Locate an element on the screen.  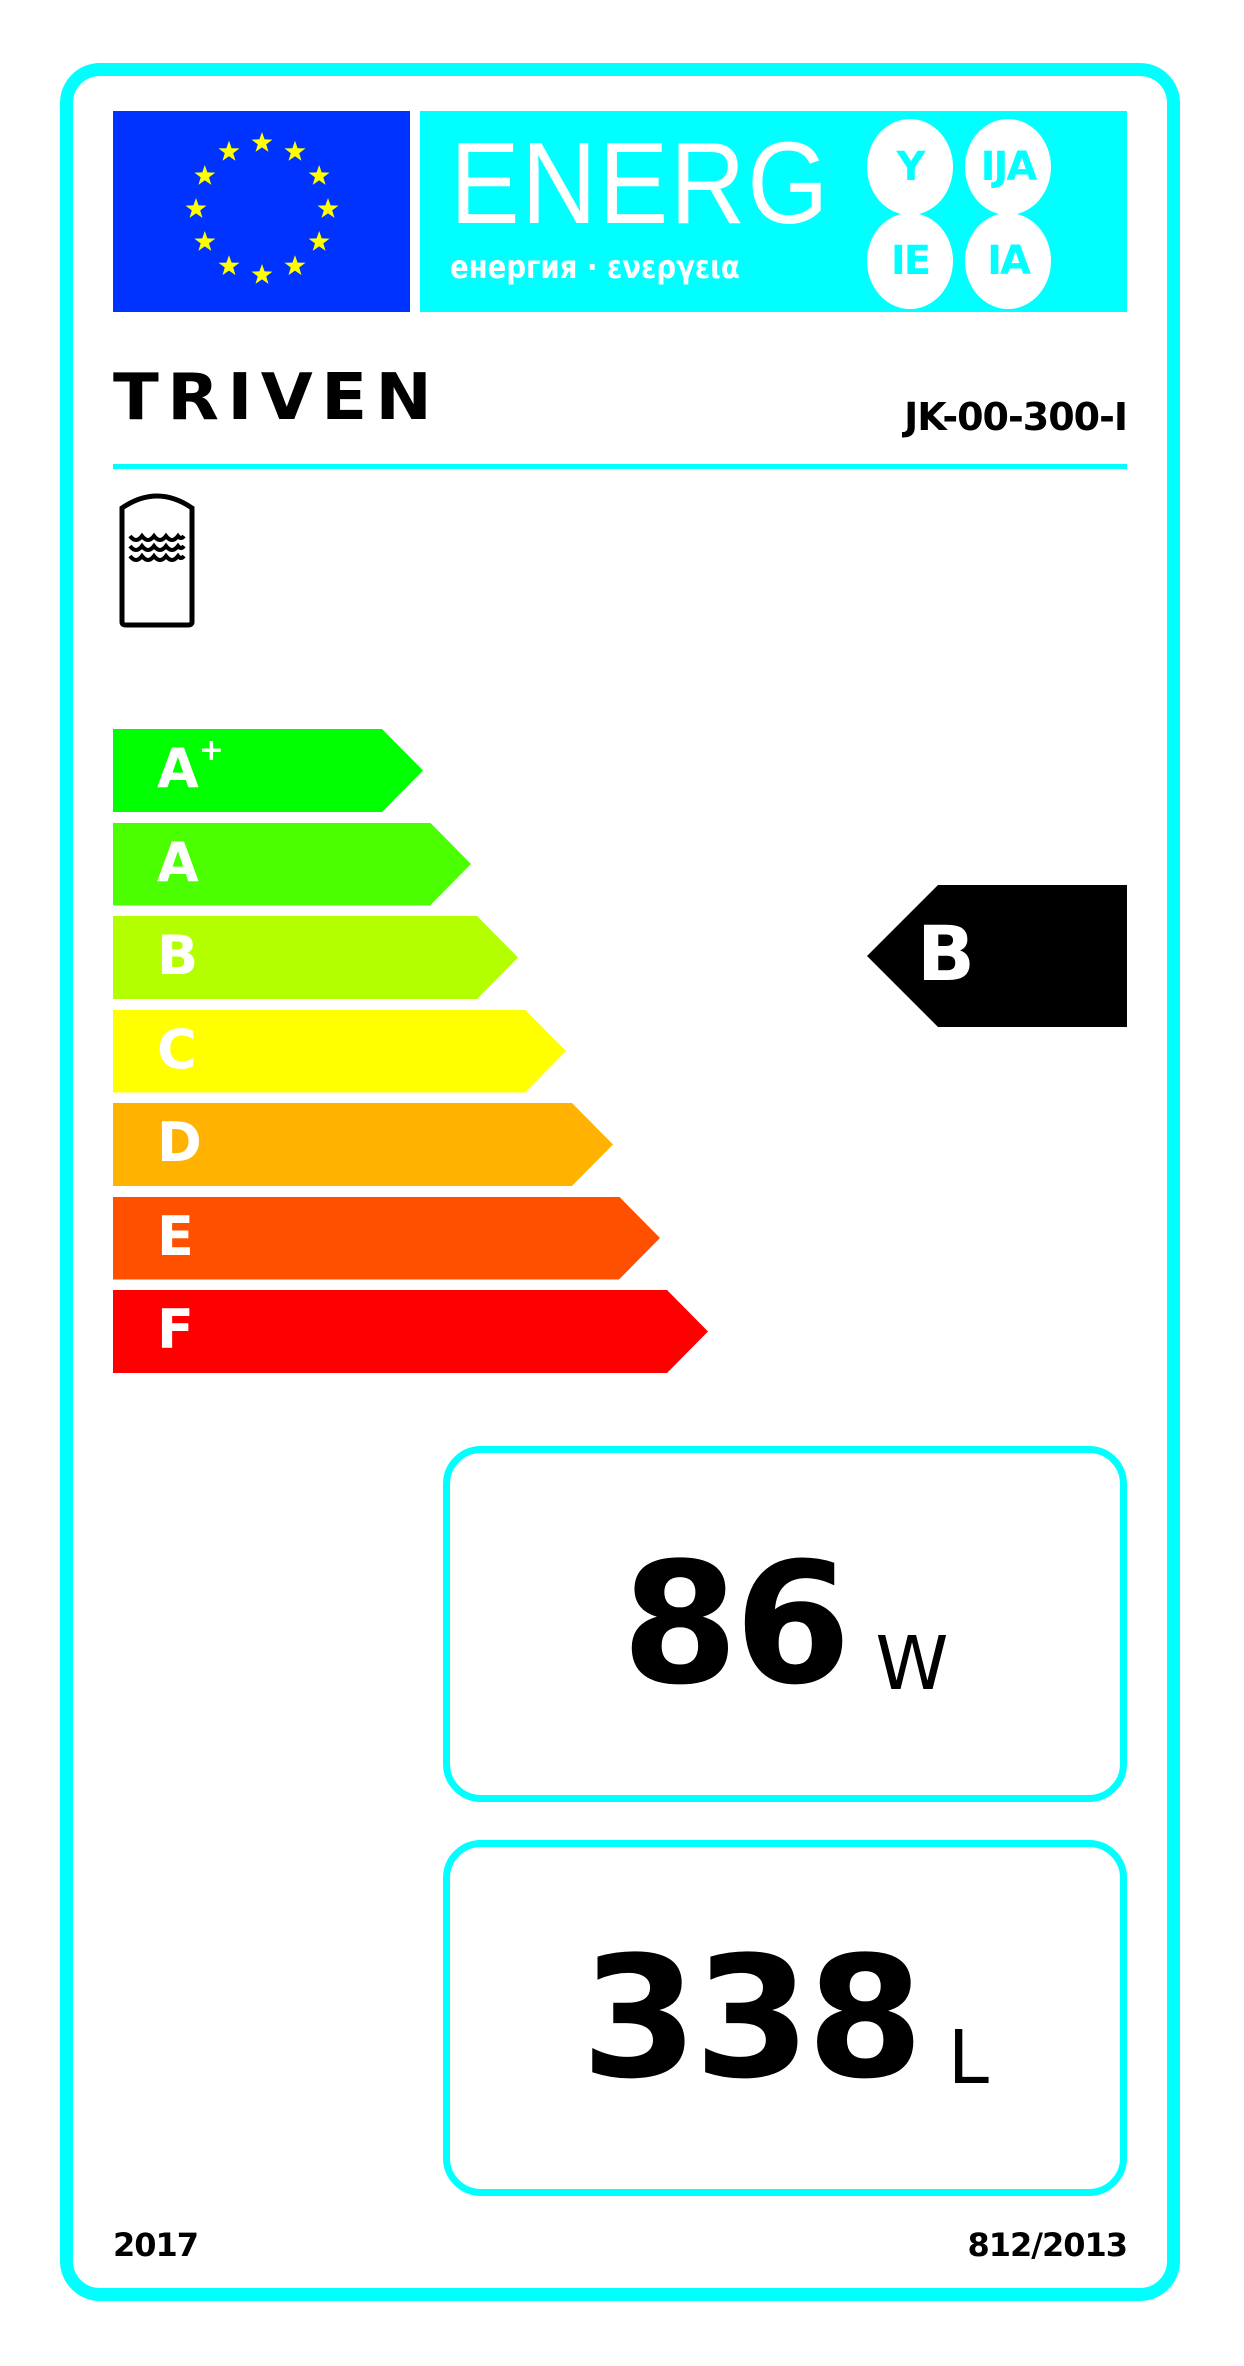
energy-class-bar: E is located at coordinates (386, 1238).